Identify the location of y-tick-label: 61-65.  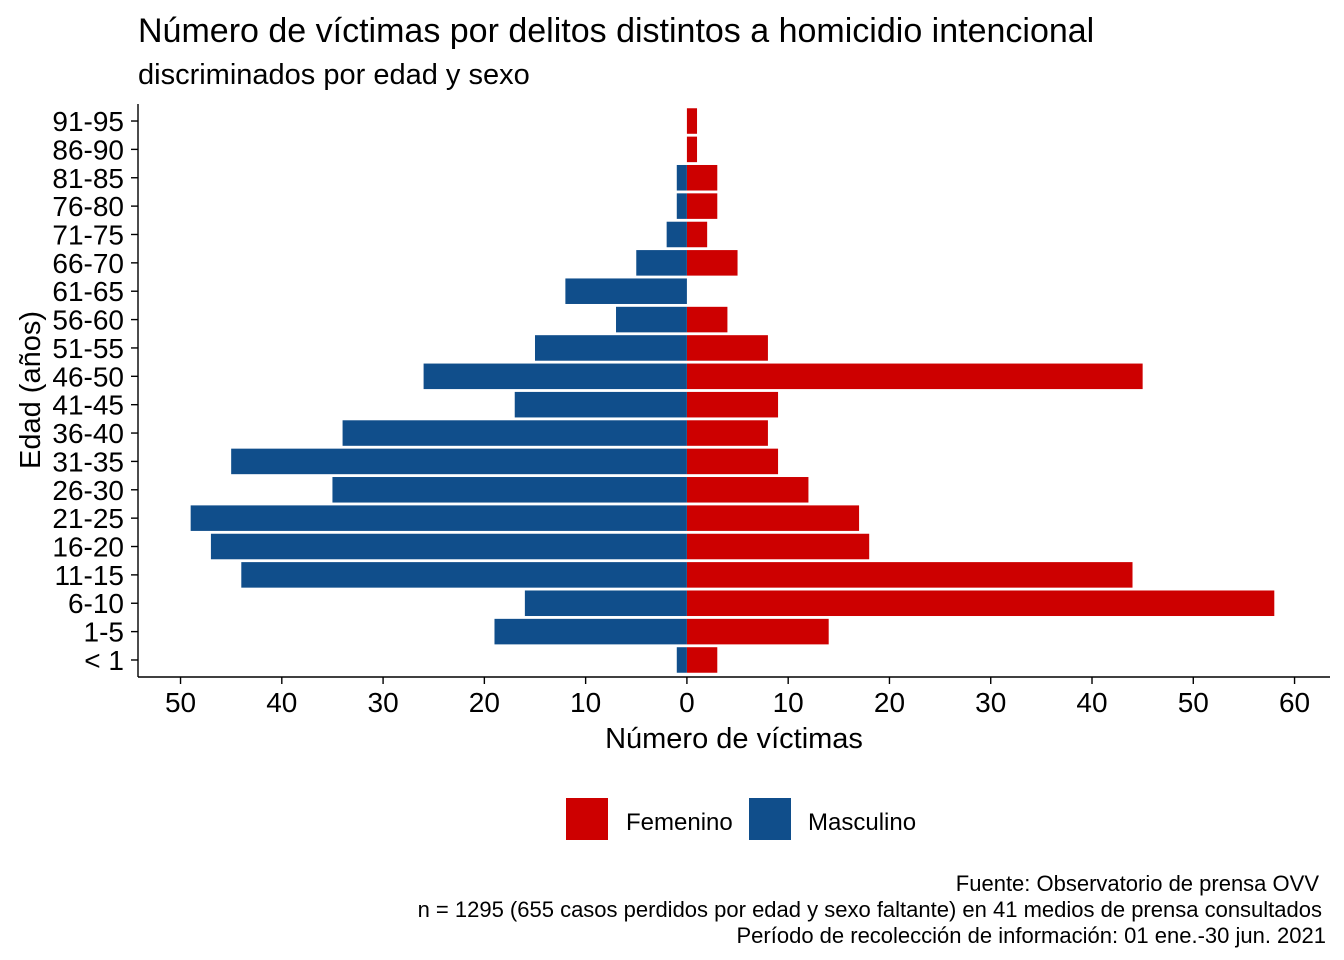
(88, 291).